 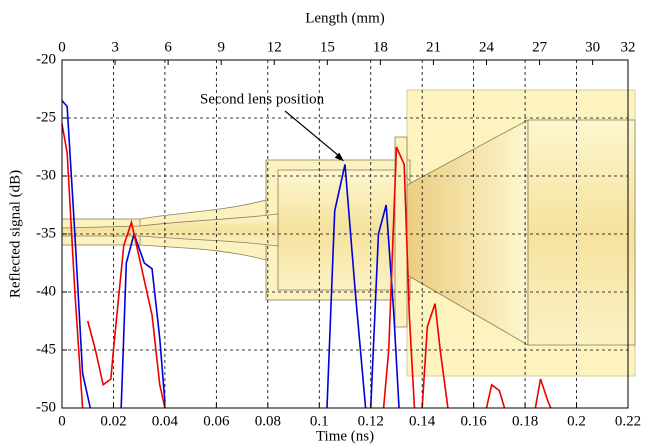 What do you see at coordinates (487, 47) in the screenshot?
I see `x2-tick-label: 24` at bounding box center [487, 47].